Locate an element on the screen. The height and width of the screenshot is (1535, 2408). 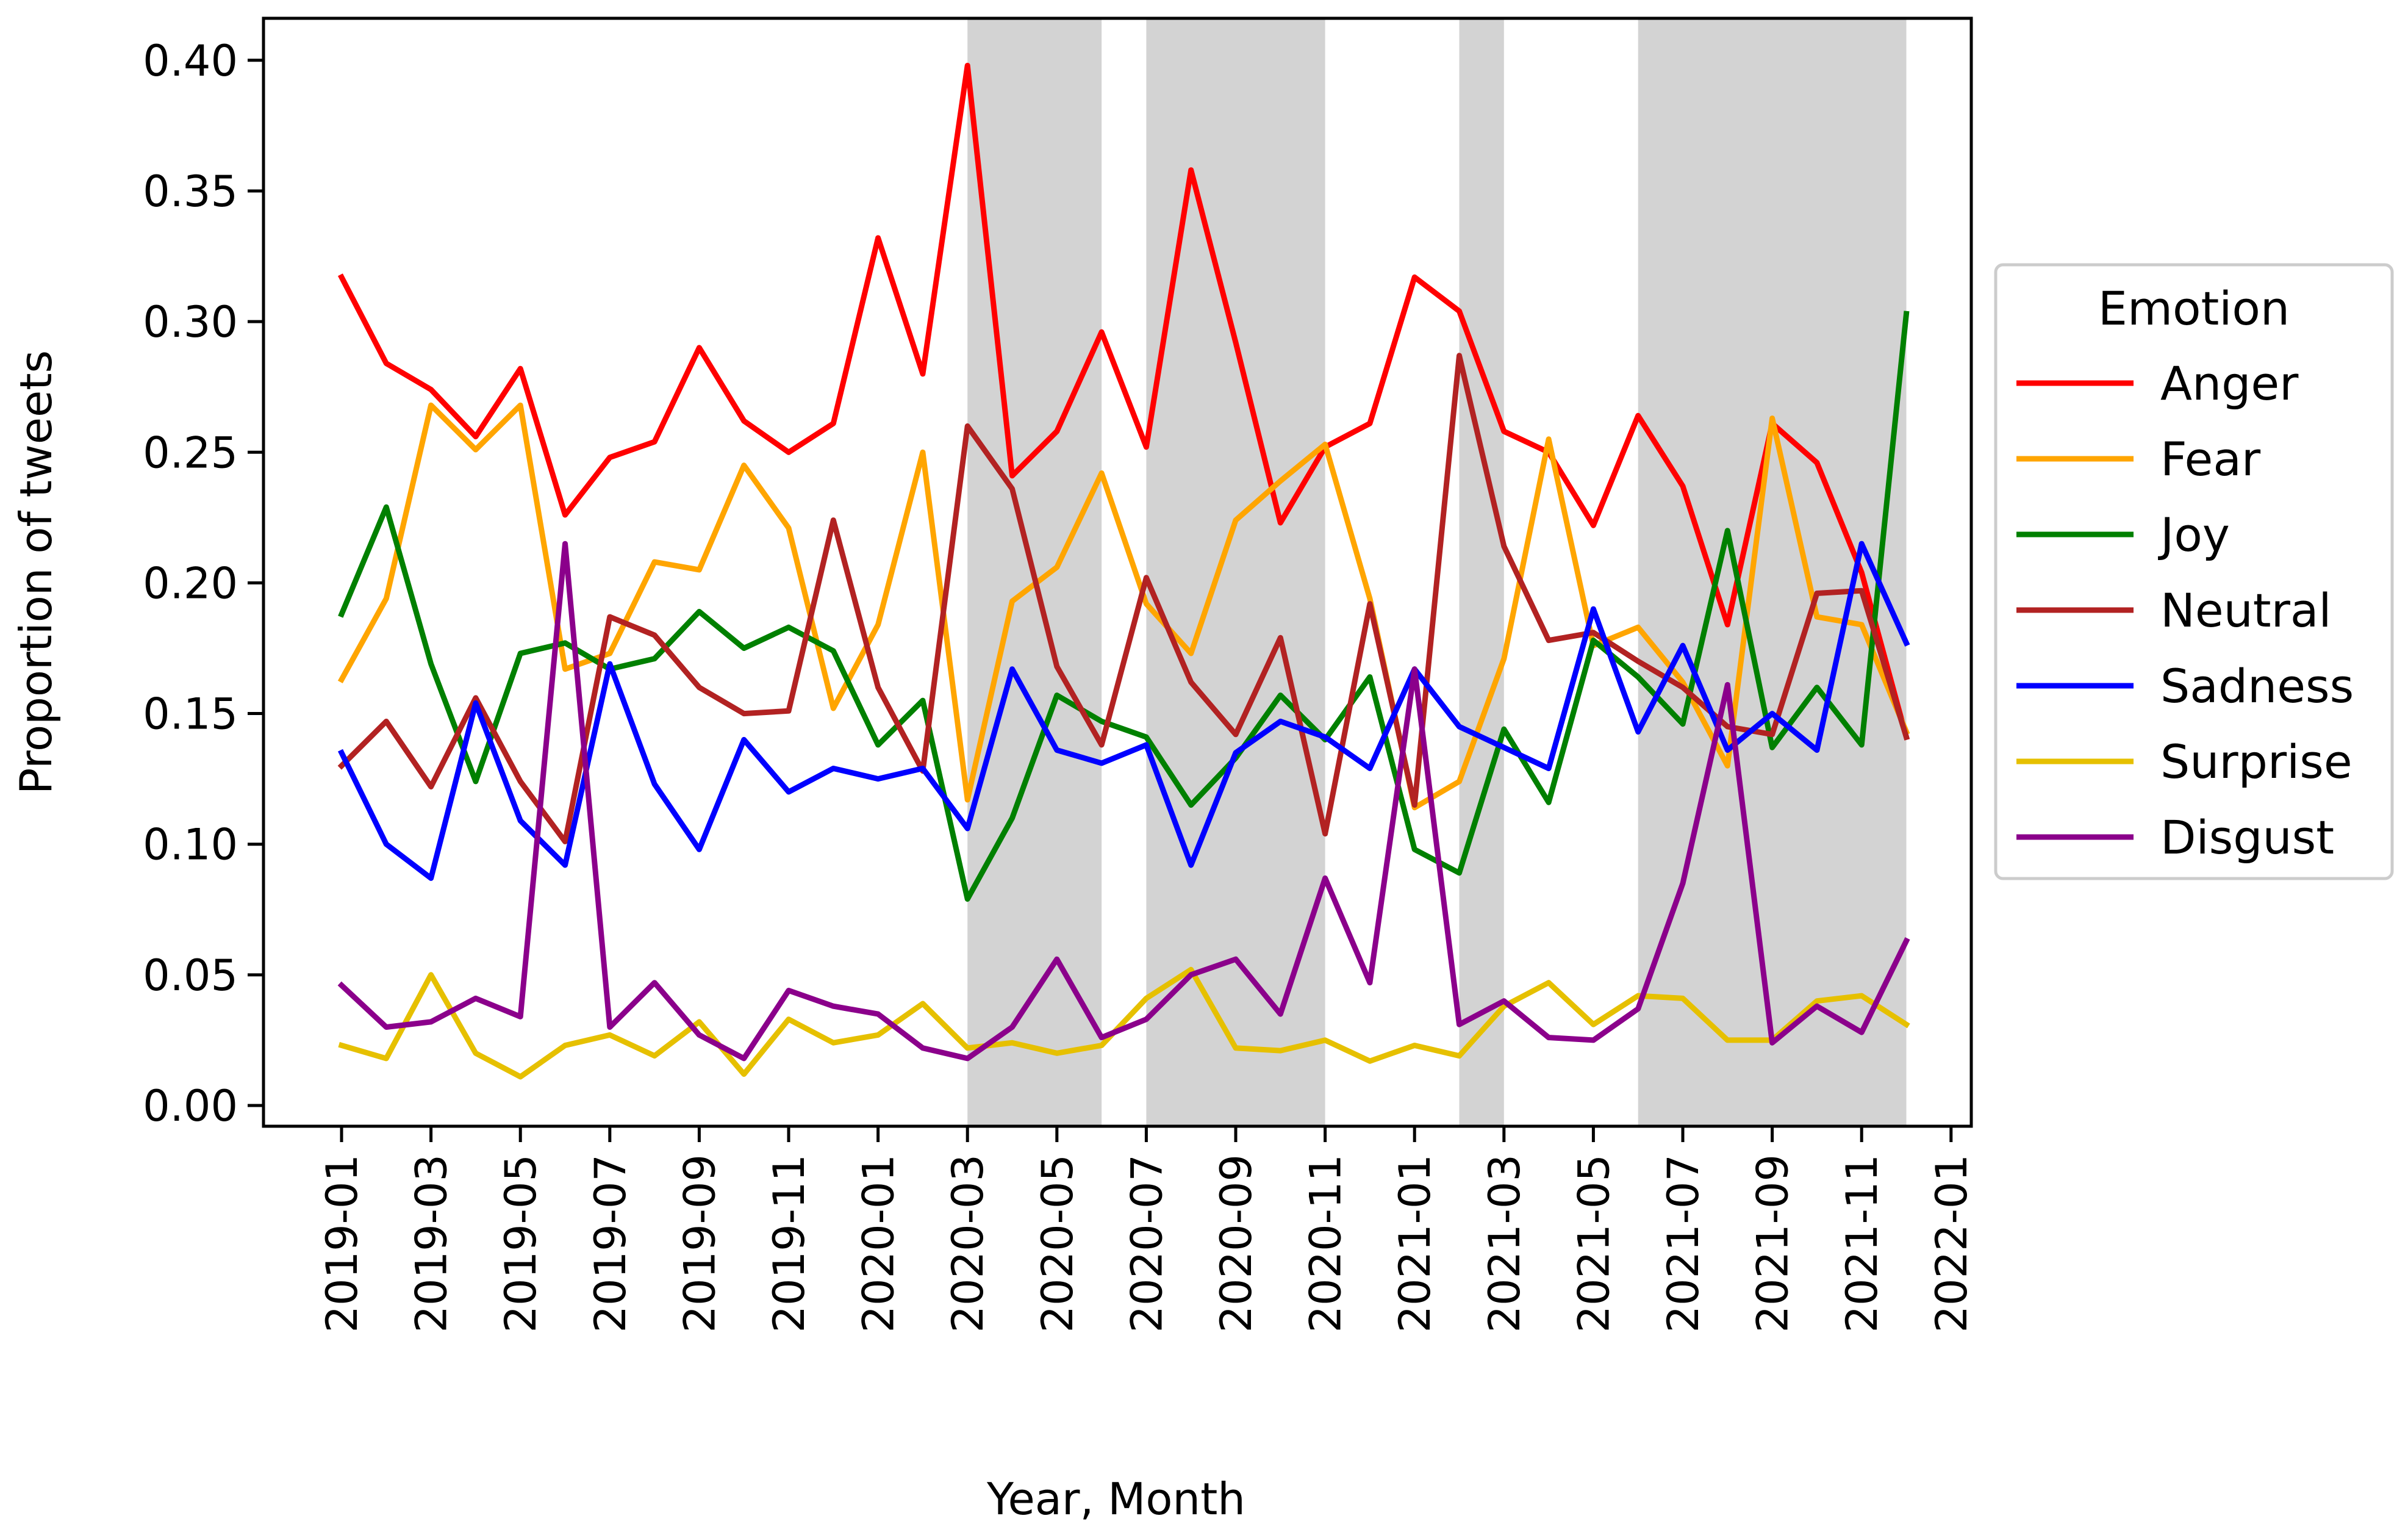
legend-item-joy: Joy is located at coordinates (2123, 535).